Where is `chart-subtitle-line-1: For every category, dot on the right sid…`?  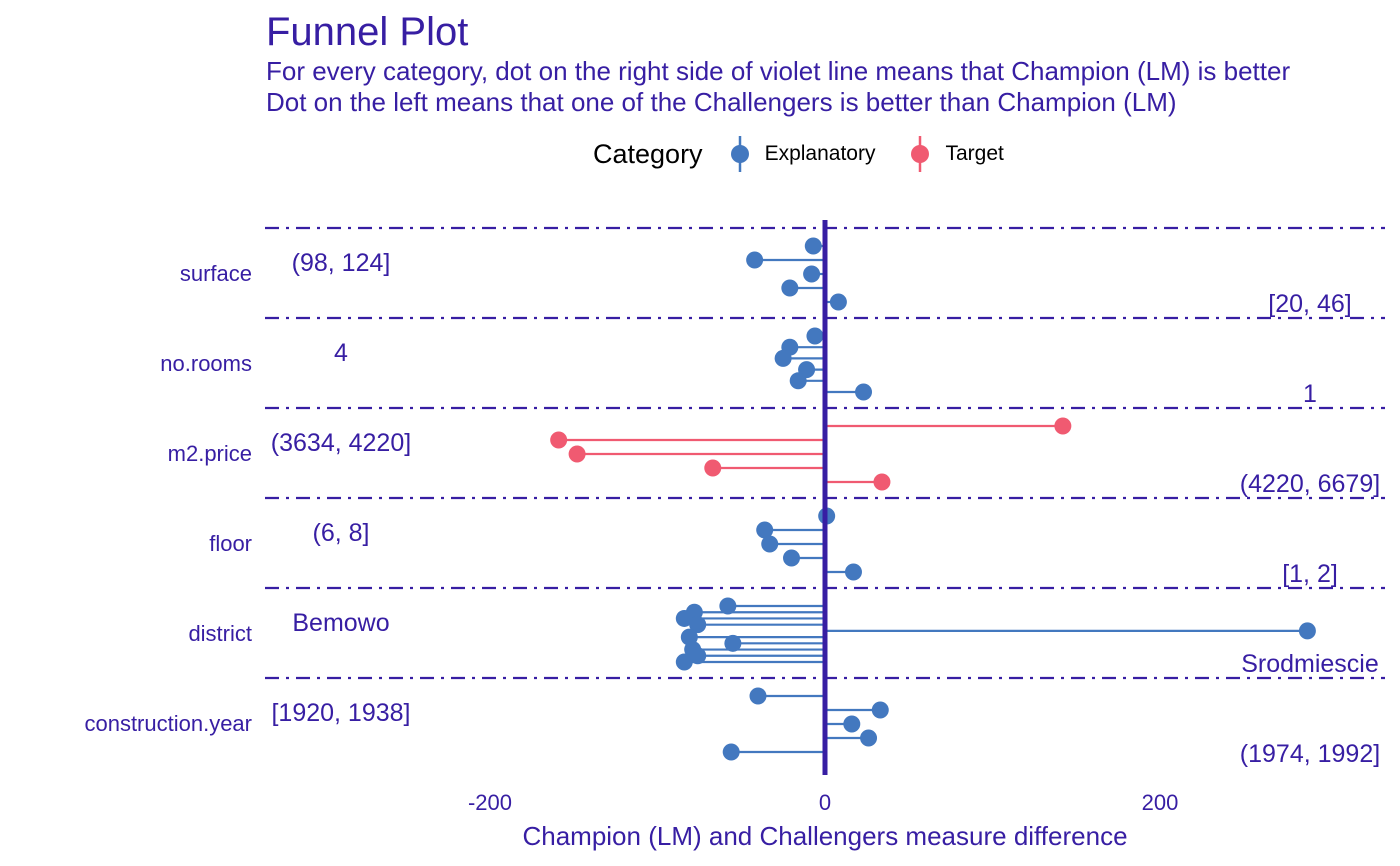
chart-subtitle-line-1: For every category, dot on the right sid… is located at coordinates (778, 71).